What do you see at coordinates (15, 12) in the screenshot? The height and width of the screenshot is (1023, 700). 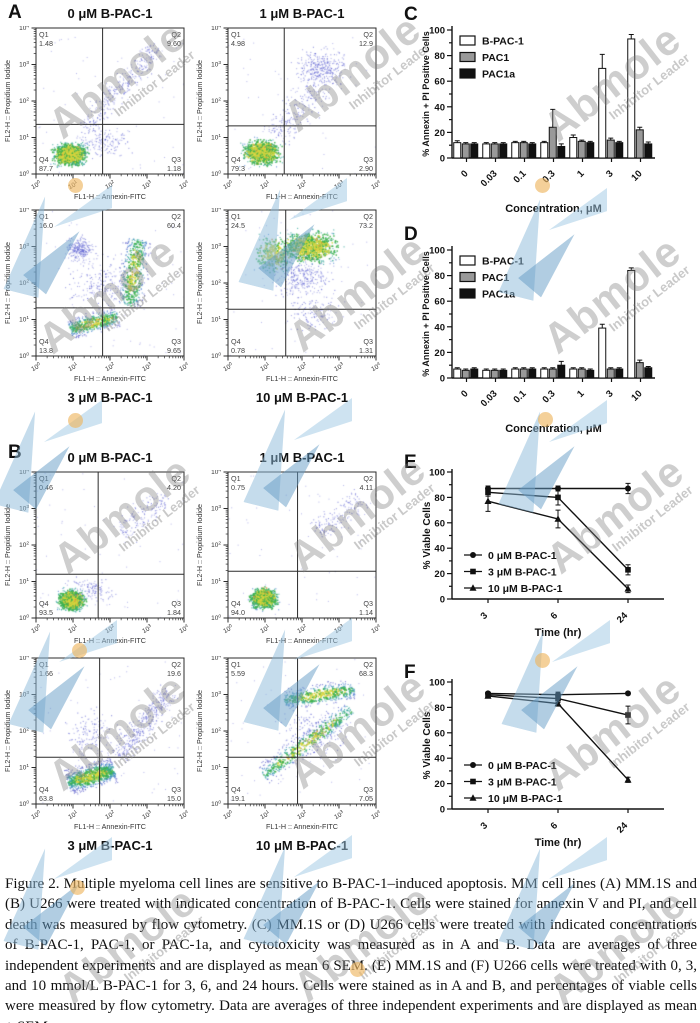 I see `panel-label-A: A` at bounding box center [15, 12].